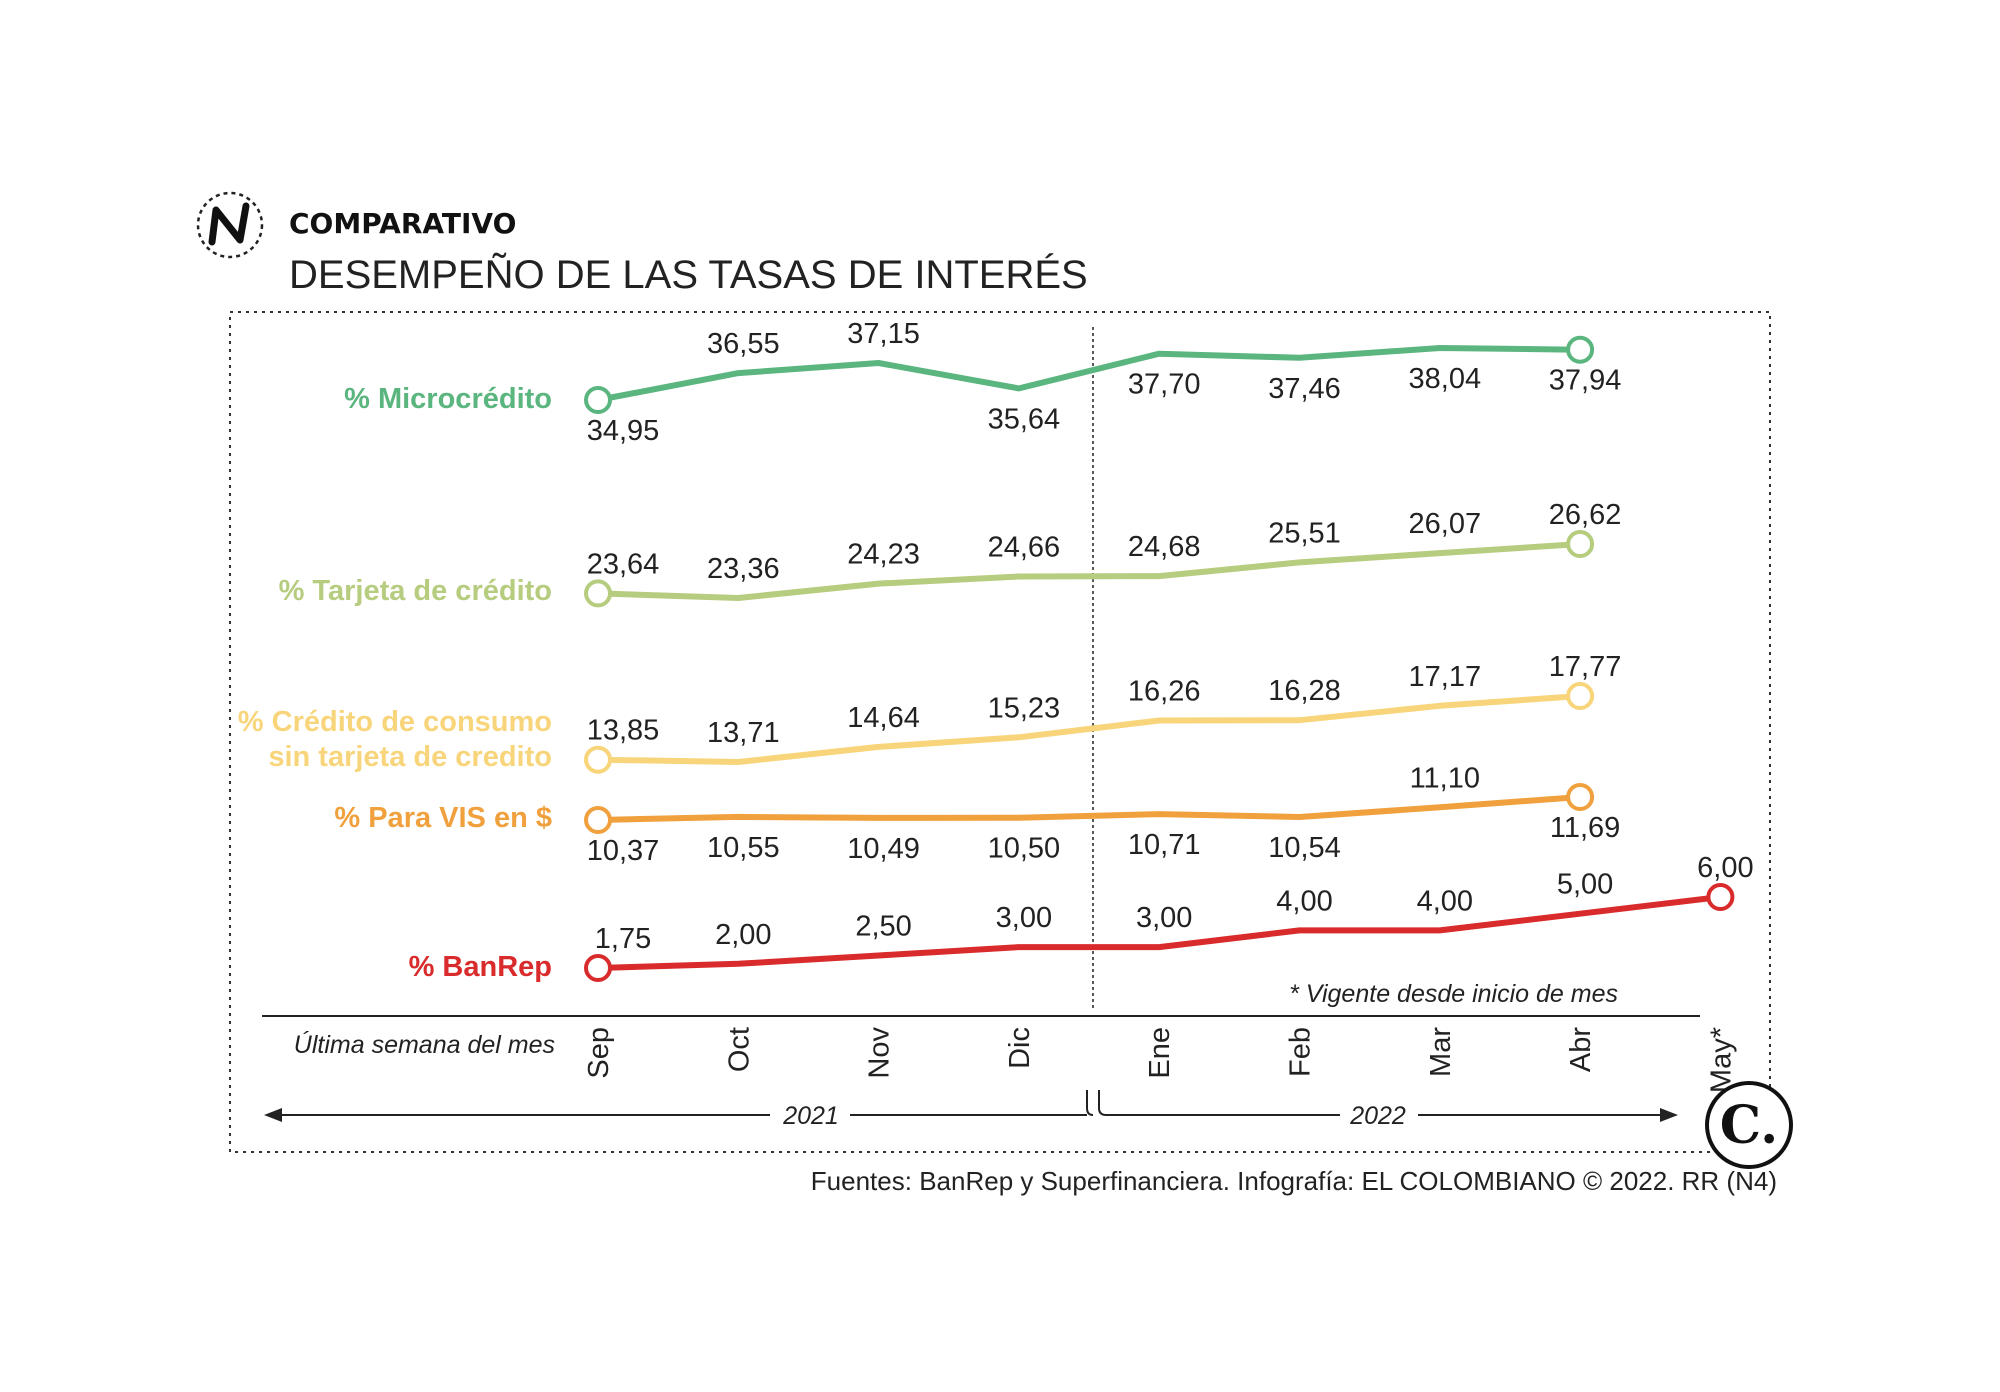 The width and height of the screenshot is (2000, 1392). I want to click on data-label-banrep-1: 2,00, so click(743, 935).